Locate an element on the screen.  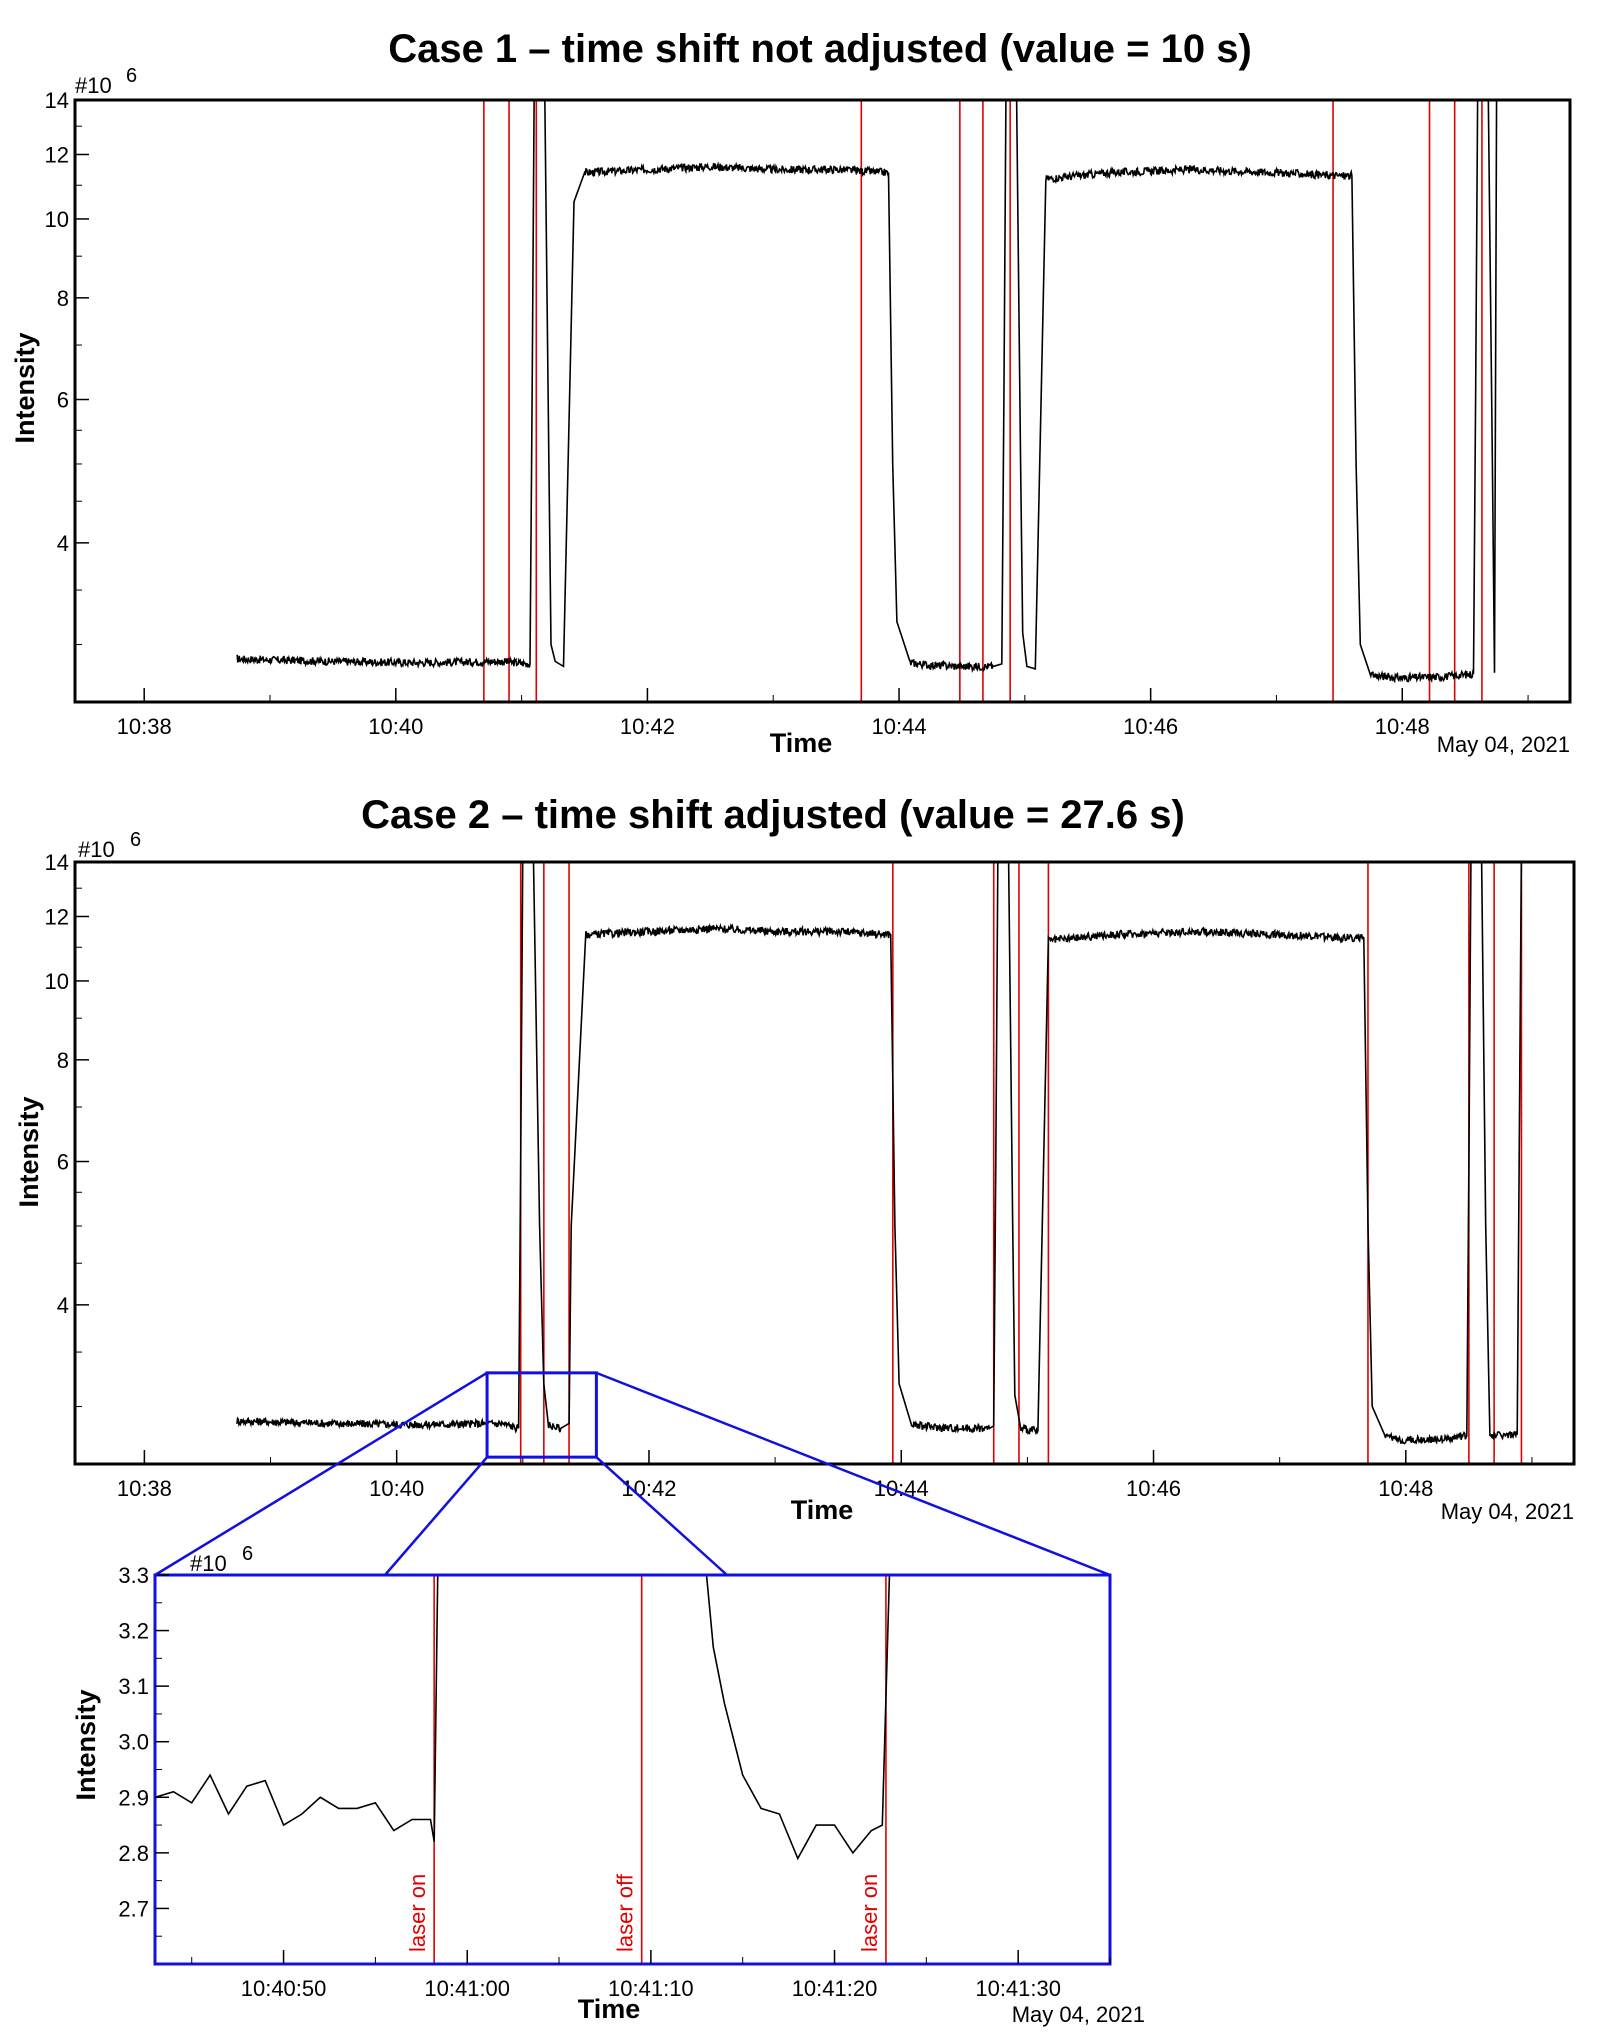
chart3-y-multiplier: #10 is located at coordinates (208, 1563).